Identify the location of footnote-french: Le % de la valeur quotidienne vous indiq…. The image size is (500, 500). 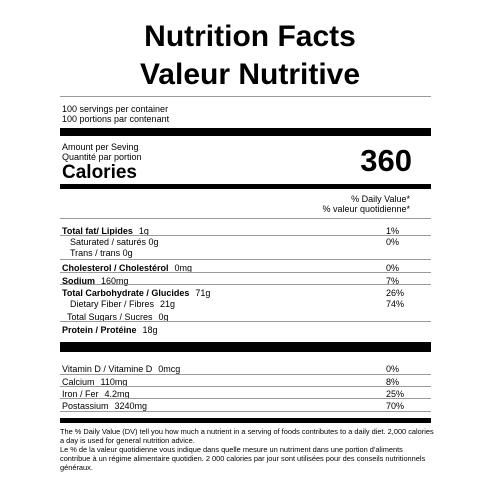
(243, 458).